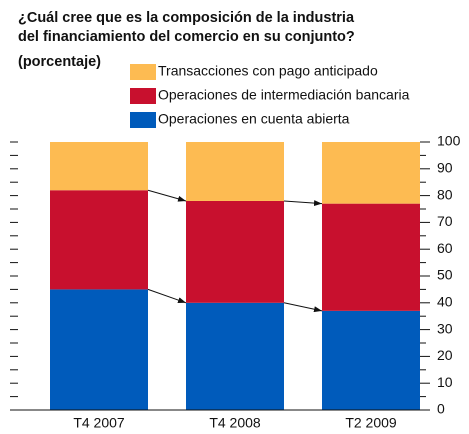 This screenshot has height=434, width=469. Describe the element at coordinates (449, 141) in the screenshot. I see `y-tick-label: 100` at that location.